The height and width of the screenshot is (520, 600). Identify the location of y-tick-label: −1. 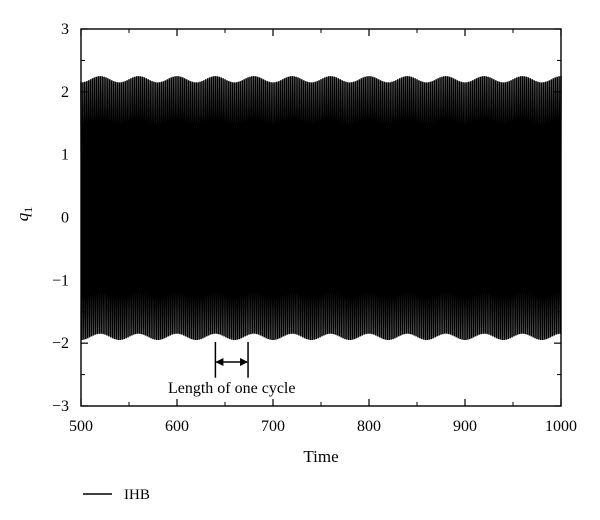
(60, 280).